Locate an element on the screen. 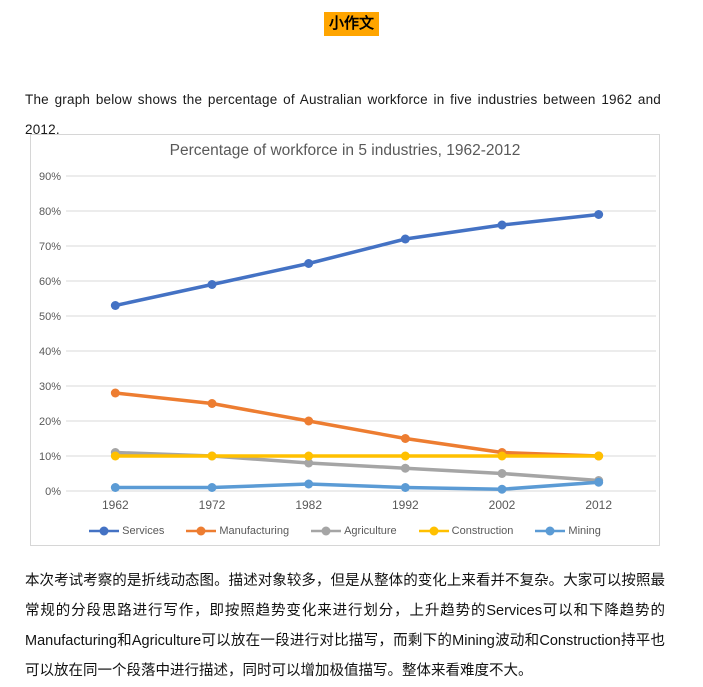  legend-label: Services is located at coordinates (143, 531).